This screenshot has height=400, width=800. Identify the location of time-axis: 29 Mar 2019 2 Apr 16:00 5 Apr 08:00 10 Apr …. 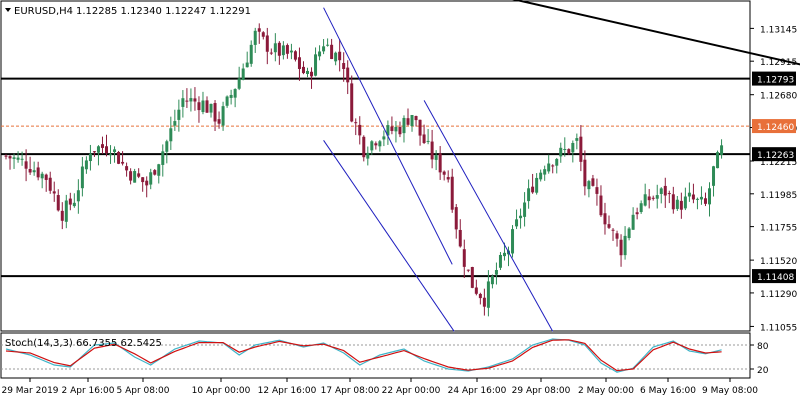
(379, 387).